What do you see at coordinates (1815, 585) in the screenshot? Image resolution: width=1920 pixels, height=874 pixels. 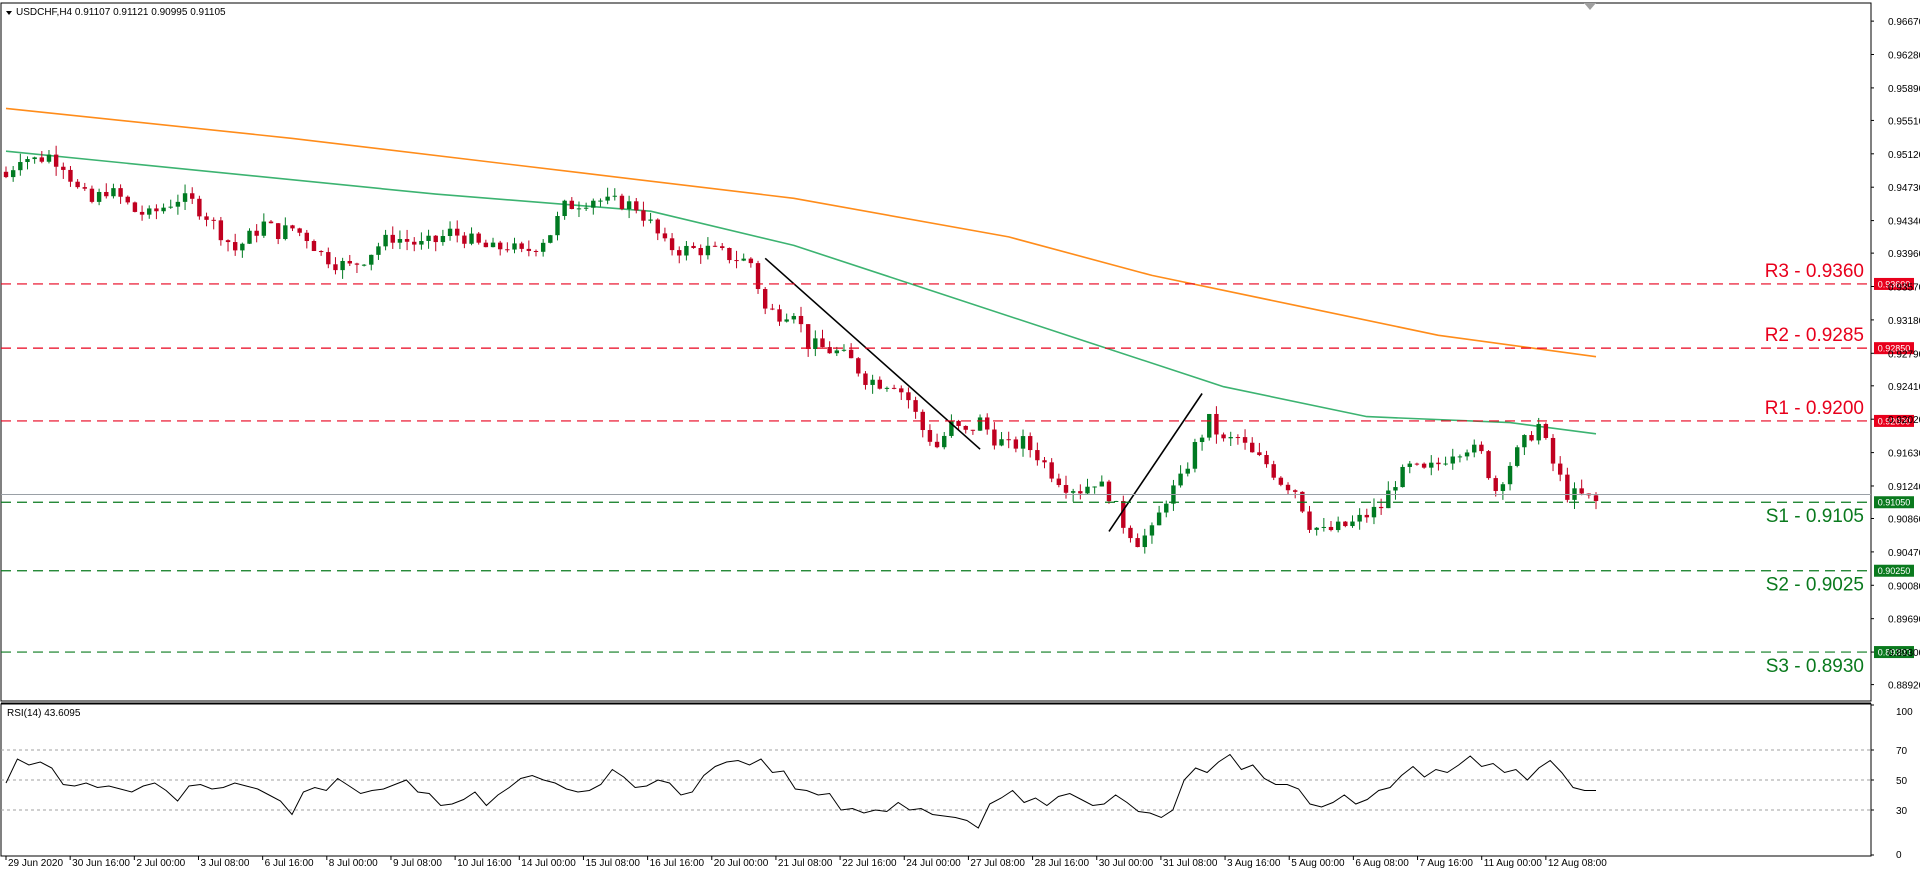 I see `level-label-s2: S2 - 0.9025` at bounding box center [1815, 585].